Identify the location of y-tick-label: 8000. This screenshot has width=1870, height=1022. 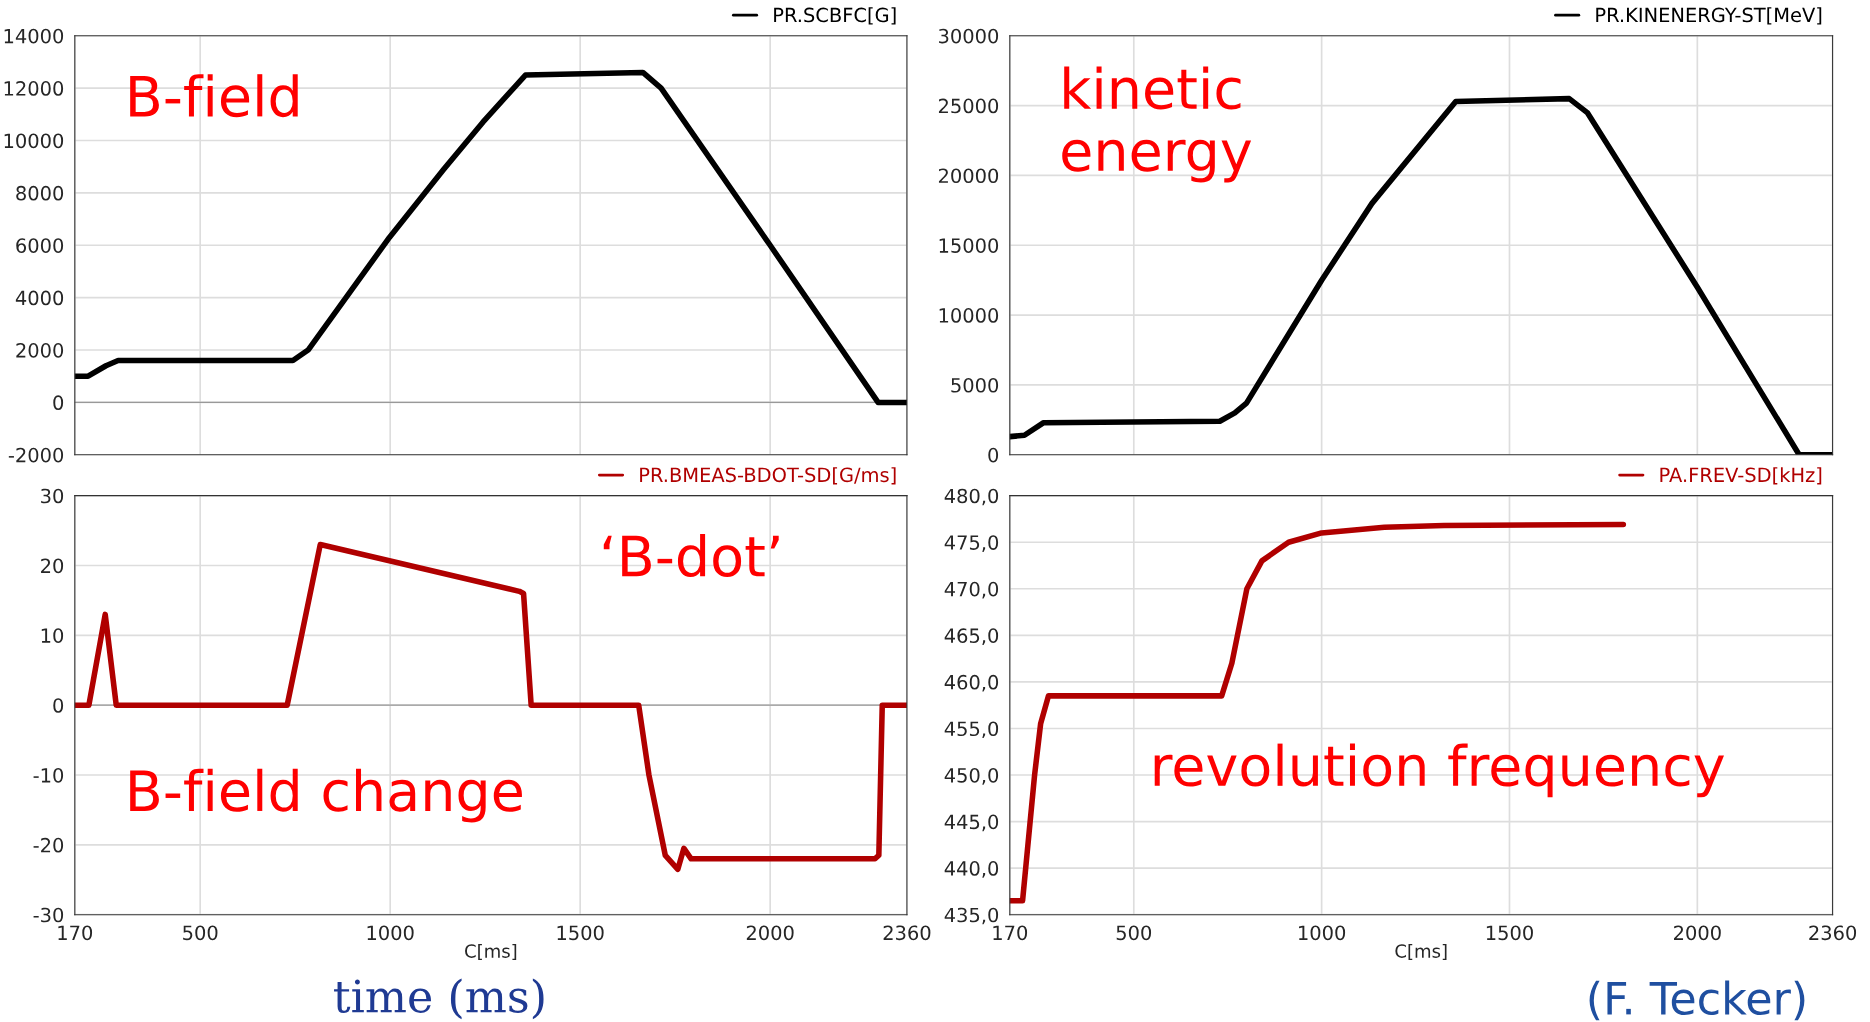
(40, 193).